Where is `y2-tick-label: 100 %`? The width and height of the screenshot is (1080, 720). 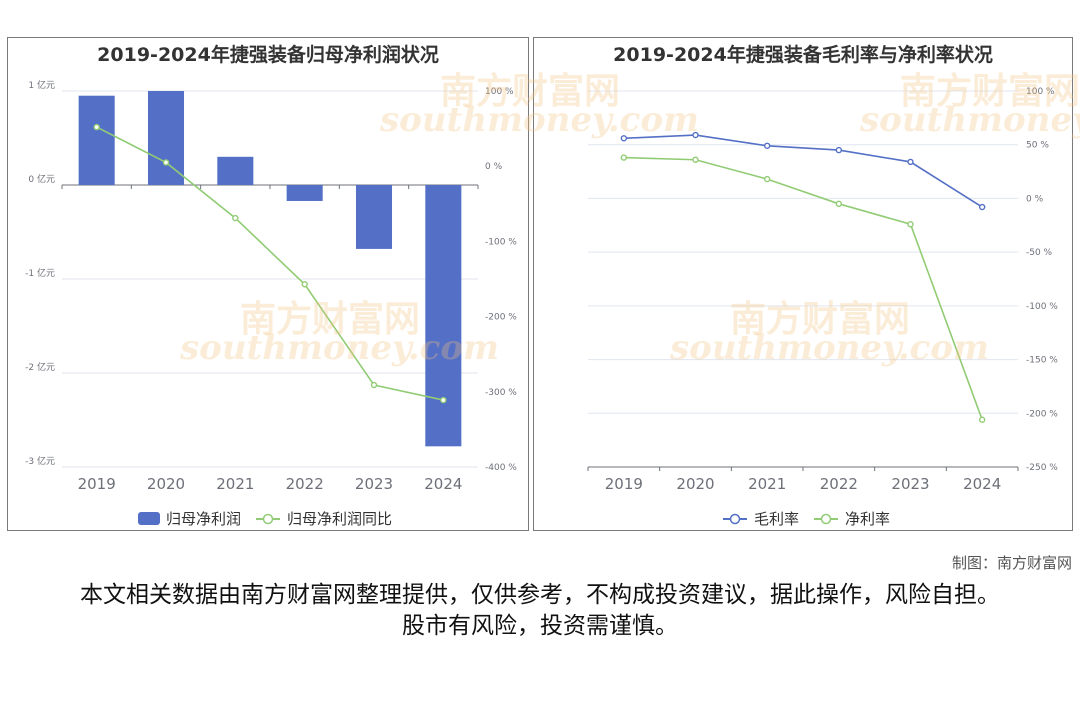
y2-tick-label: 100 % is located at coordinates (499, 92).